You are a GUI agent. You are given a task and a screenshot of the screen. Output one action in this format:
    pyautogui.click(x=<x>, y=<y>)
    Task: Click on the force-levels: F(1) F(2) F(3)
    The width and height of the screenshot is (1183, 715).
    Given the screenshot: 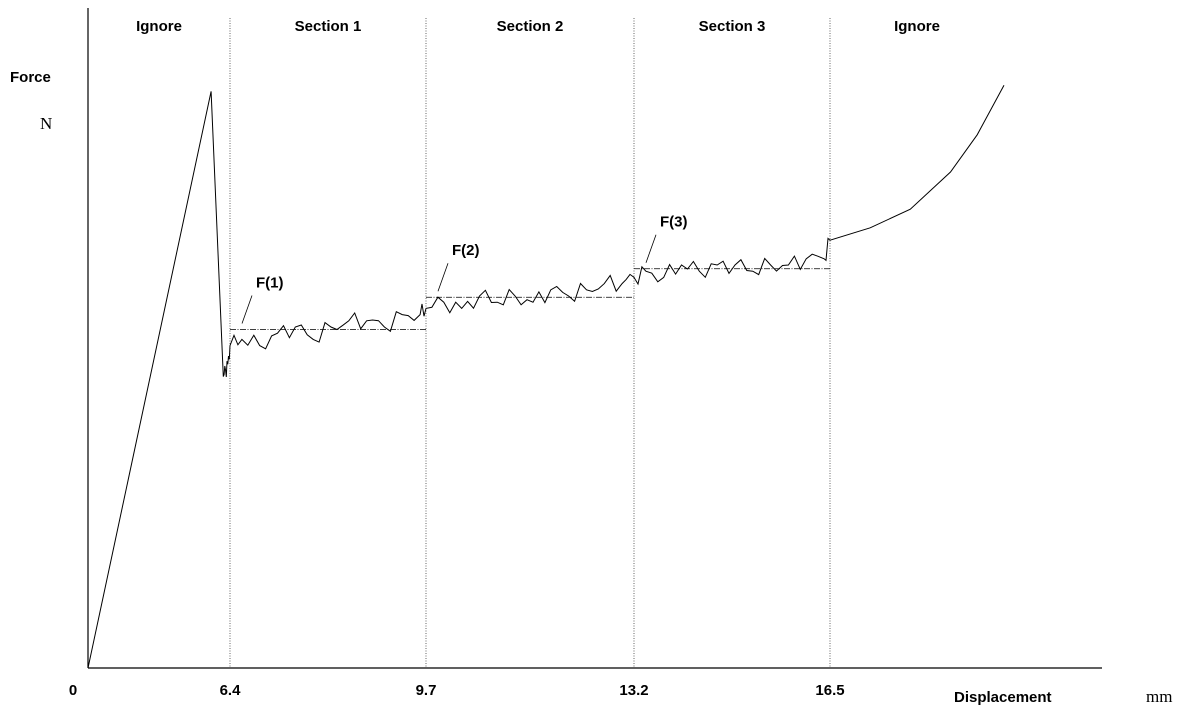 What is the action you would take?
    pyautogui.click(x=530, y=272)
    